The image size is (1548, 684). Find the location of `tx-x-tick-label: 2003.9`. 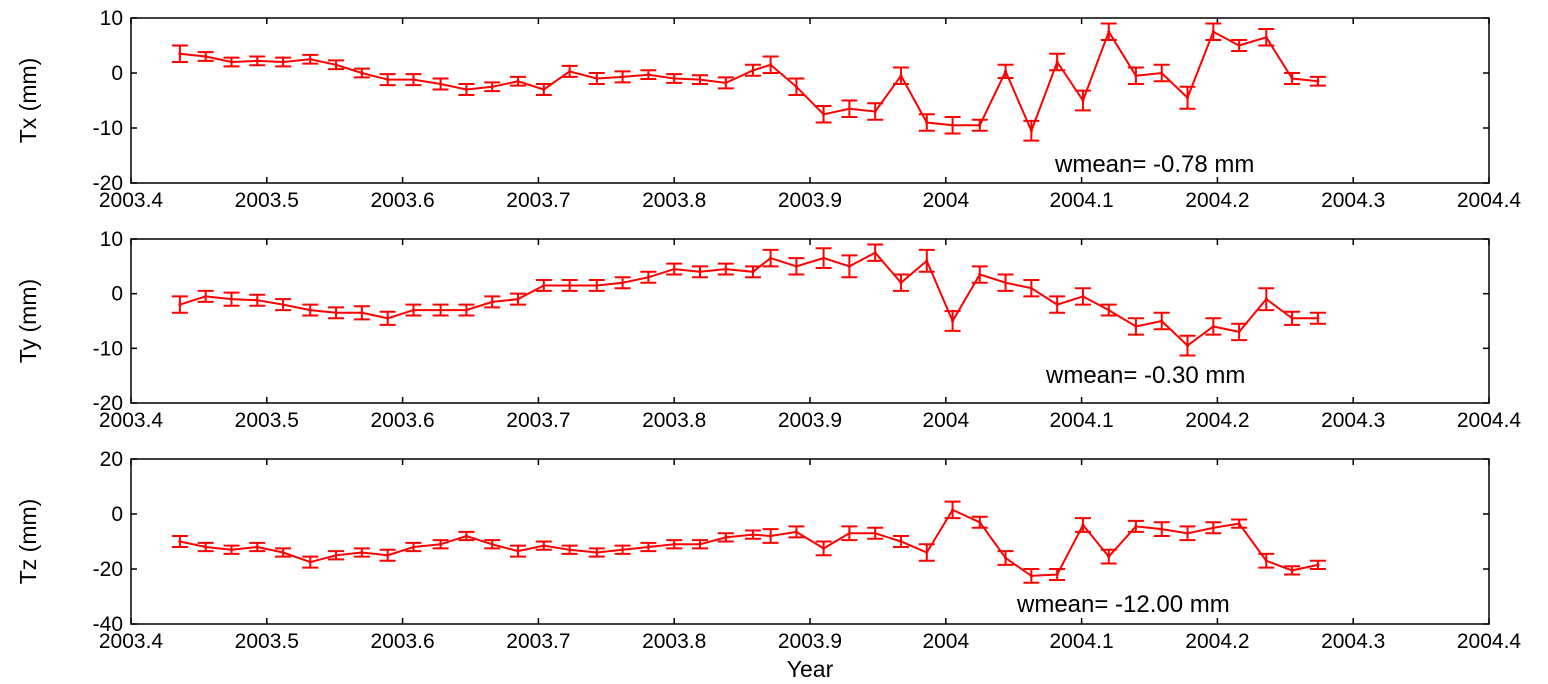

tx-x-tick-label: 2003.9 is located at coordinates (810, 200).